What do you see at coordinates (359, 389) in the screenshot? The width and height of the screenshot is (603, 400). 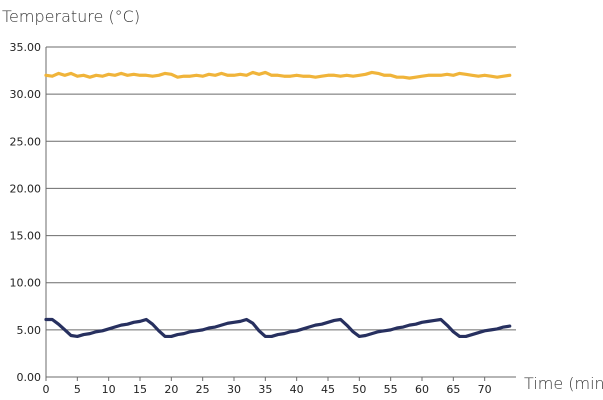 I see `x-tick-label: 50` at bounding box center [359, 389].